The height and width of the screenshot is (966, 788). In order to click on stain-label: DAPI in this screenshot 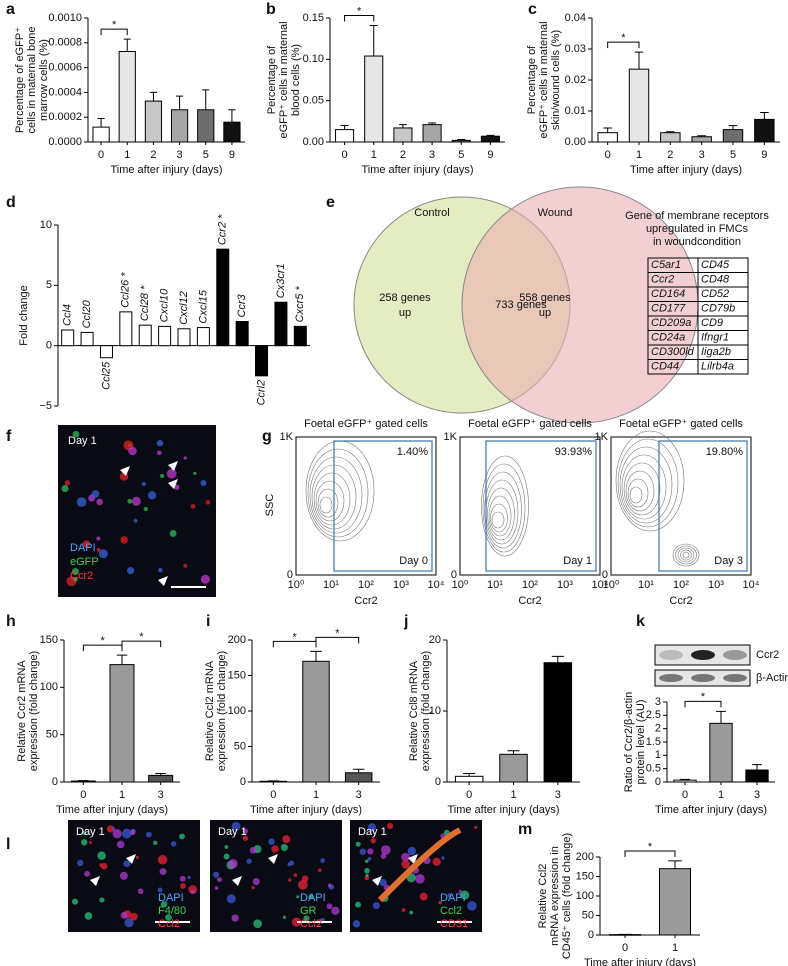, I will do `click(453, 898)`.